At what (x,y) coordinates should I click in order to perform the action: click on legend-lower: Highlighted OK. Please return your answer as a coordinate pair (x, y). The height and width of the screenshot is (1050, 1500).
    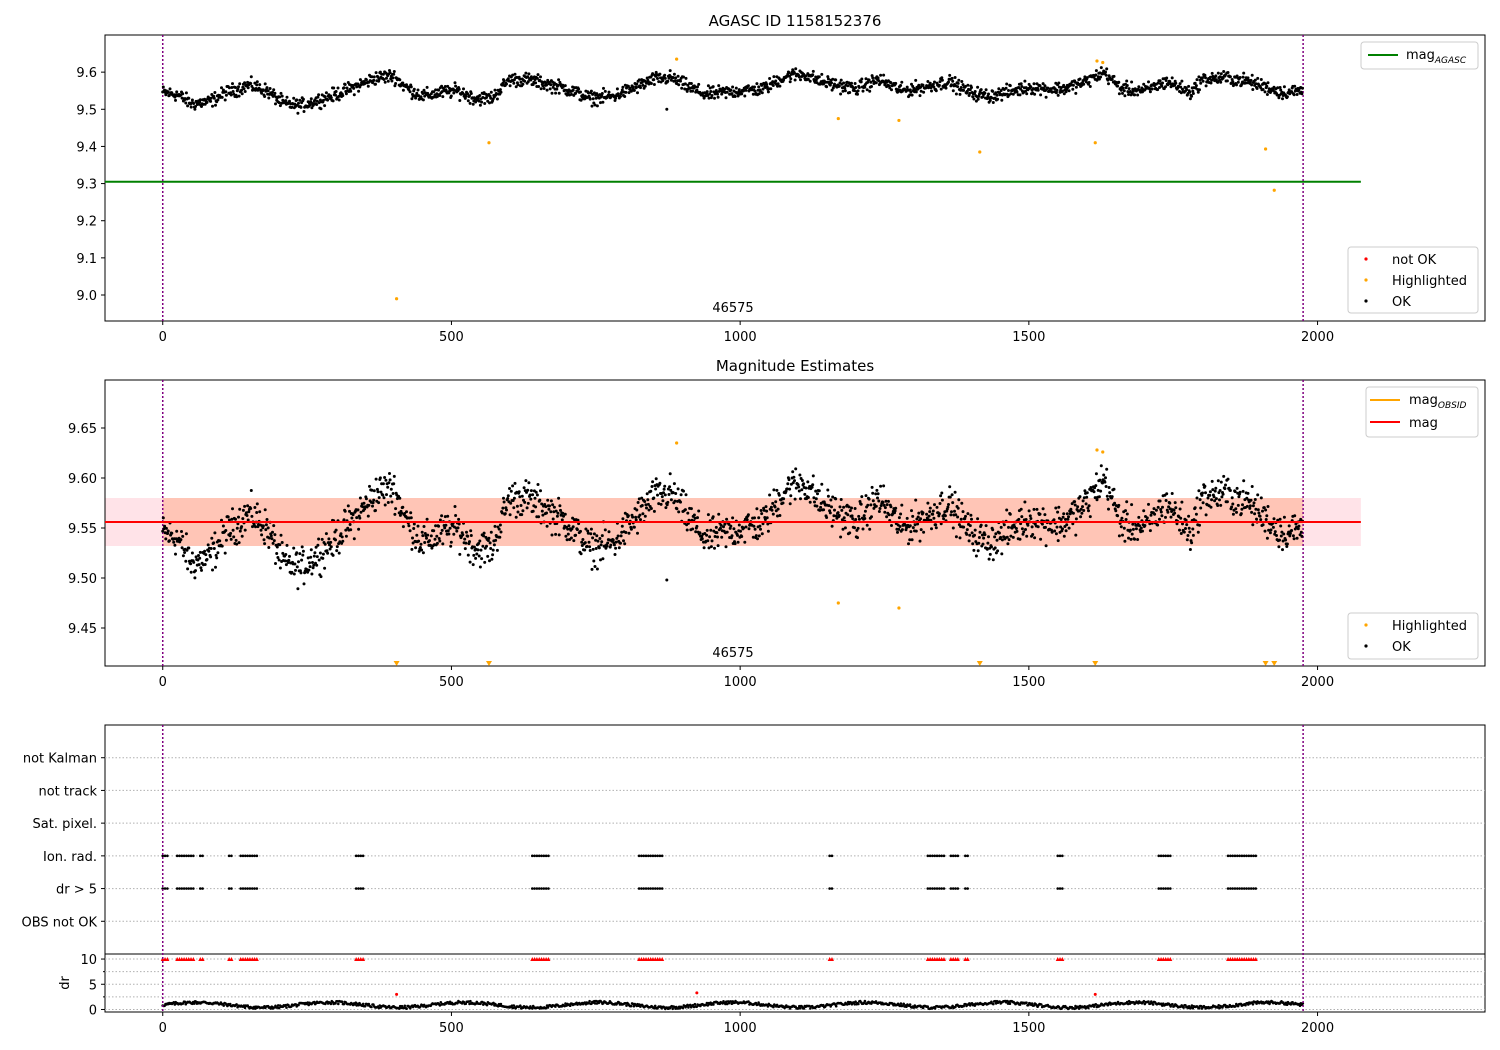
    Looking at the image, I should click on (1413, 636).